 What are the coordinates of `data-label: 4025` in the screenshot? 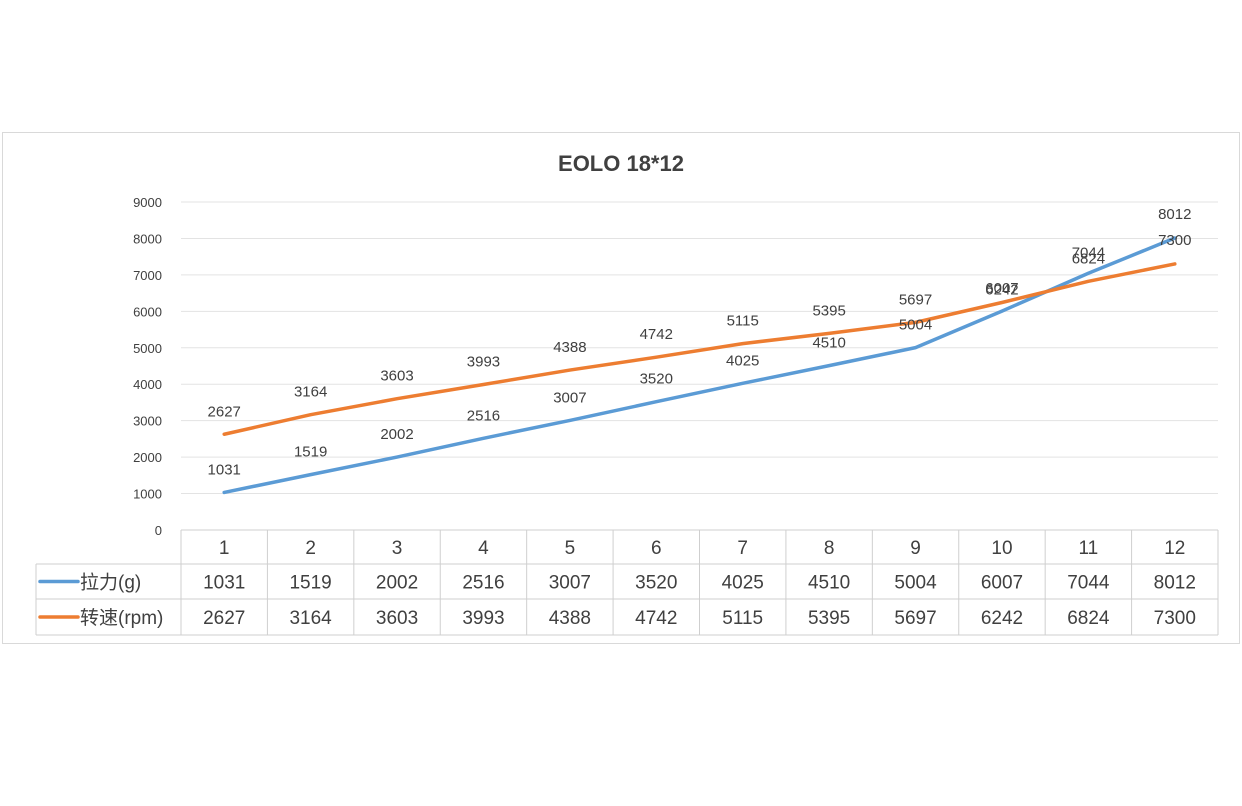 It's located at (742, 360).